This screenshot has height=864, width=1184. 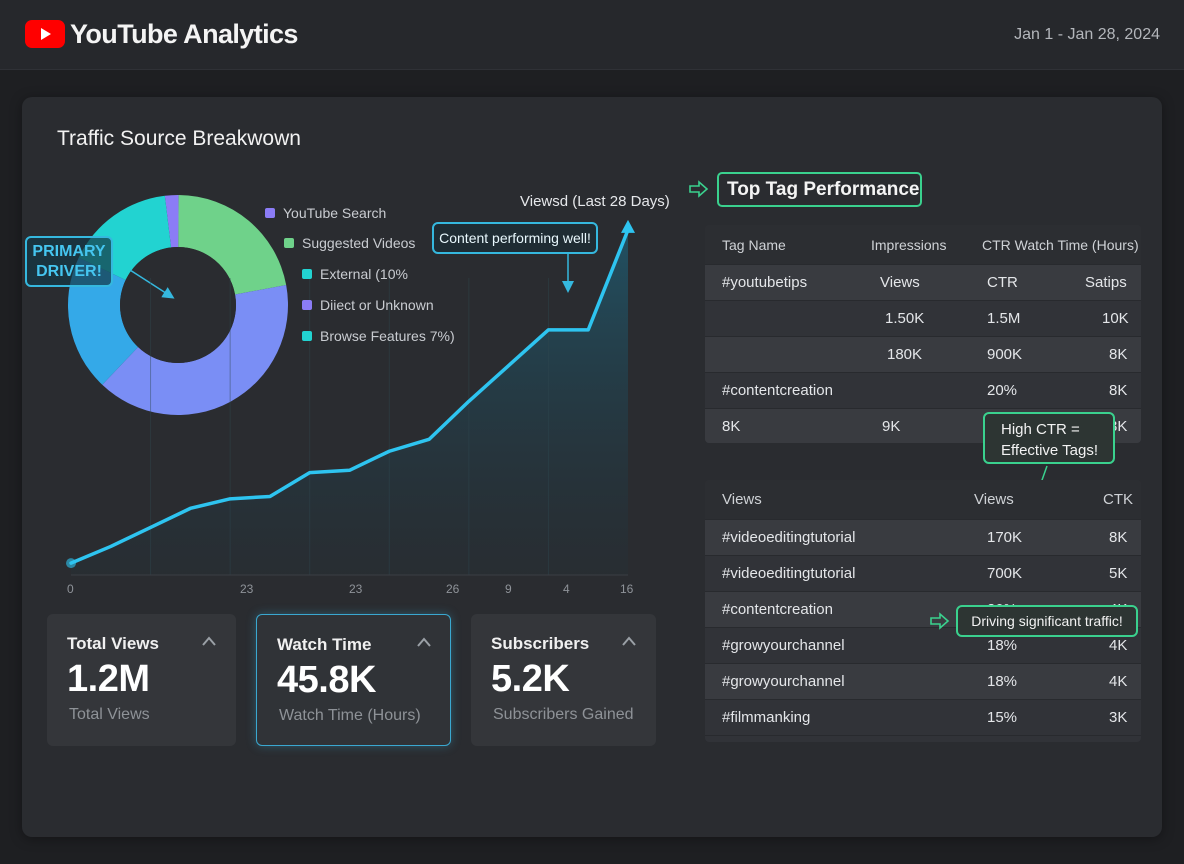 I want to click on tag-section-title: Top Tag Performance, so click(x=819, y=189).